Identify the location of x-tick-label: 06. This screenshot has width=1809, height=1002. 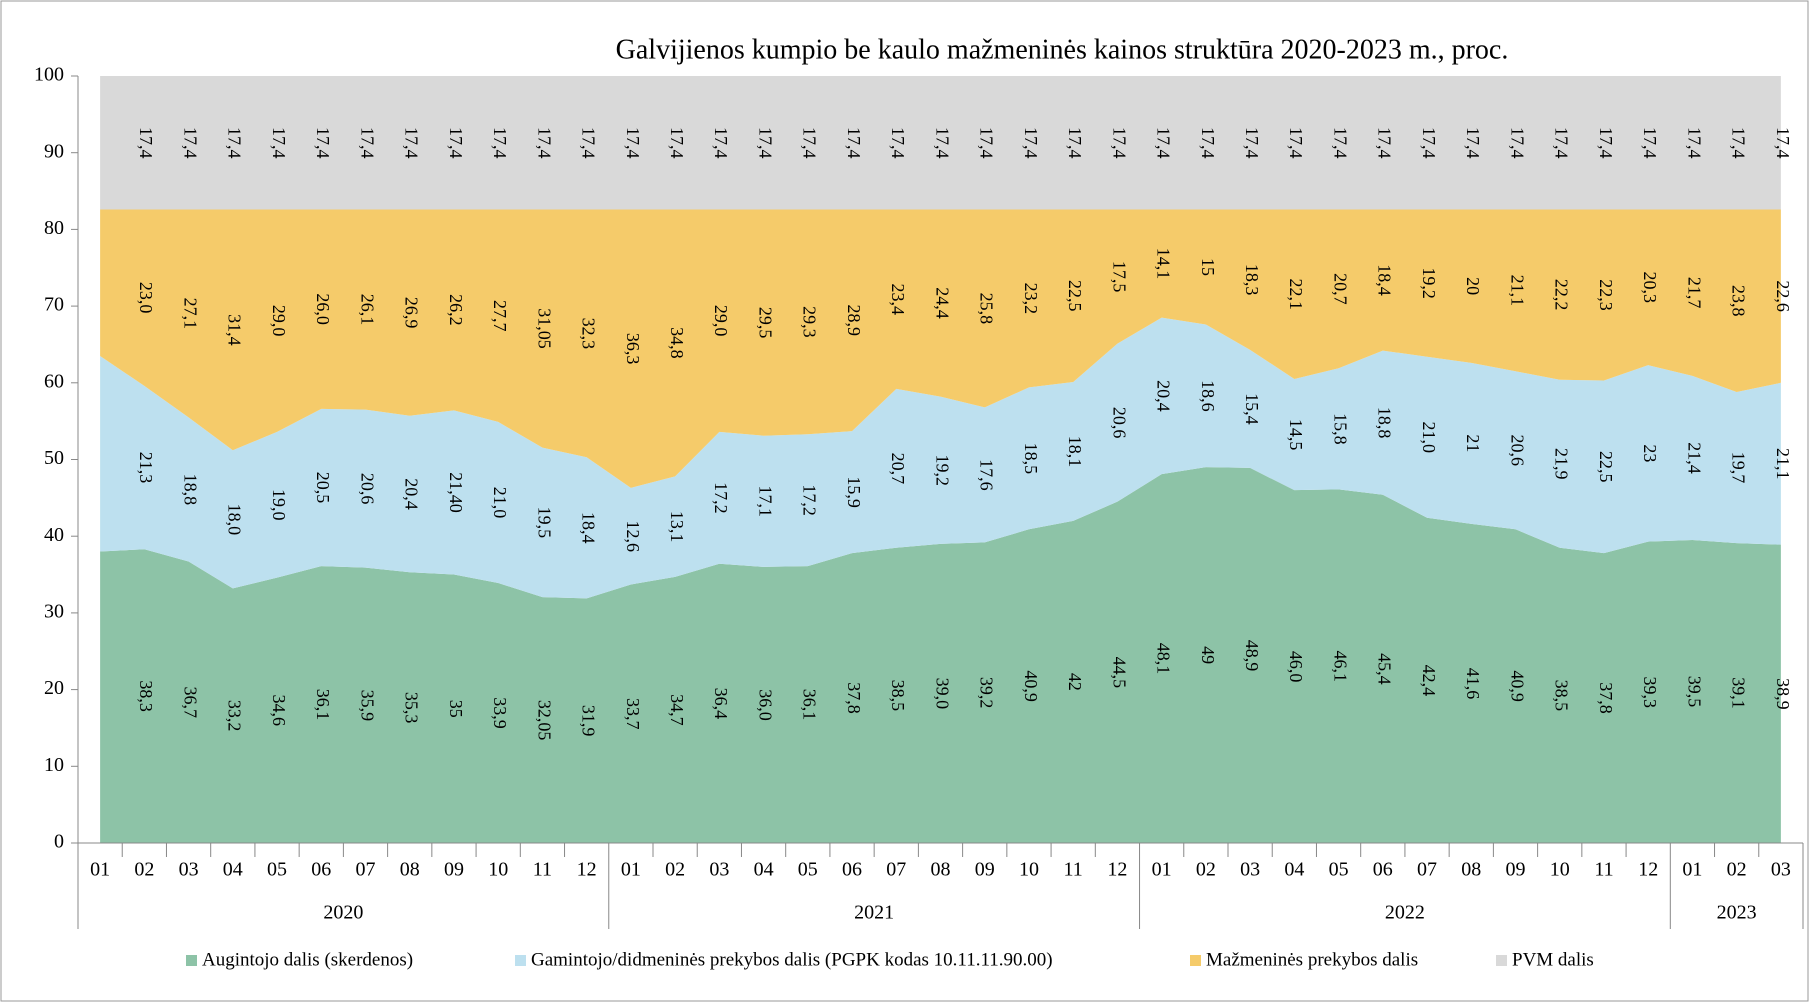
(852, 870).